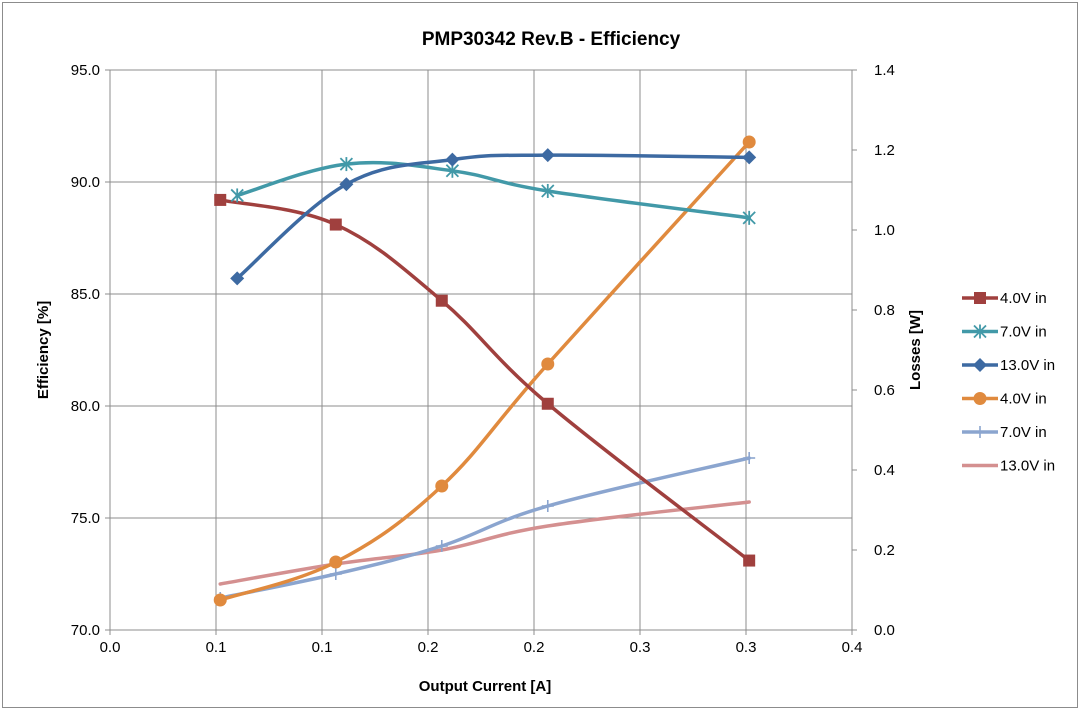 The image size is (1082, 712). What do you see at coordinates (85, 294) in the screenshot?
I see `y-tick-label: 85.0` at bounding box center [85, 294].